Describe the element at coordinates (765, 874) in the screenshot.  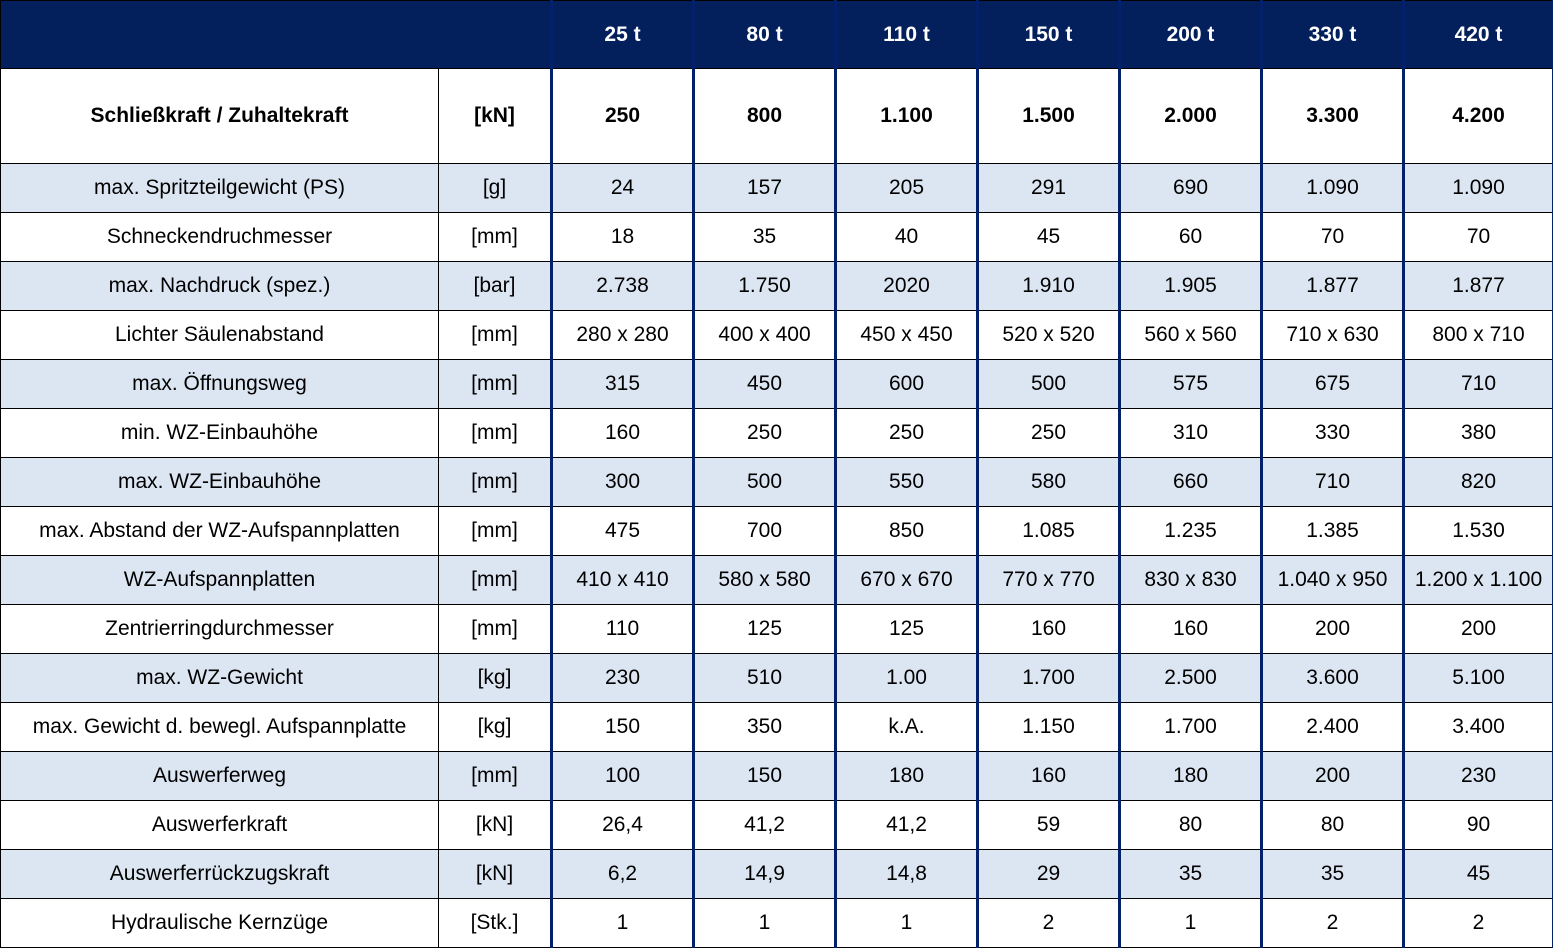
I see `value-cell: 14,9` at that location.